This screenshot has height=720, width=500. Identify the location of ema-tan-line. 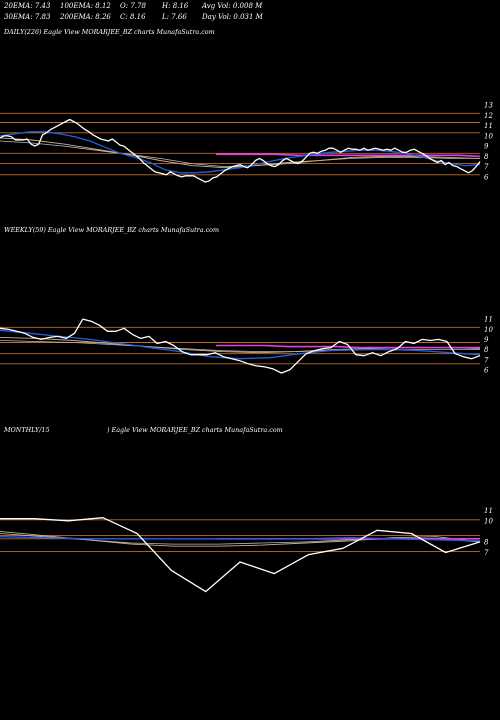
(240, 153).